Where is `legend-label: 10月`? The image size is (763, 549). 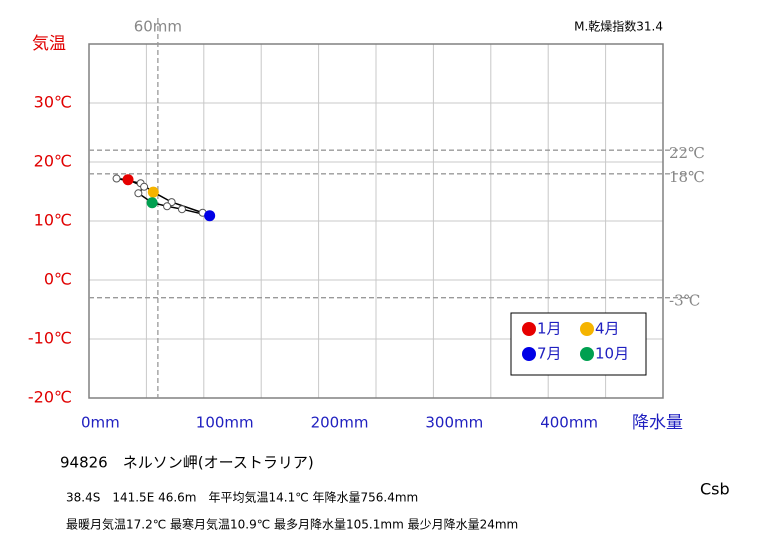
legend-label: 10月 is located at coordinates (612, 354).